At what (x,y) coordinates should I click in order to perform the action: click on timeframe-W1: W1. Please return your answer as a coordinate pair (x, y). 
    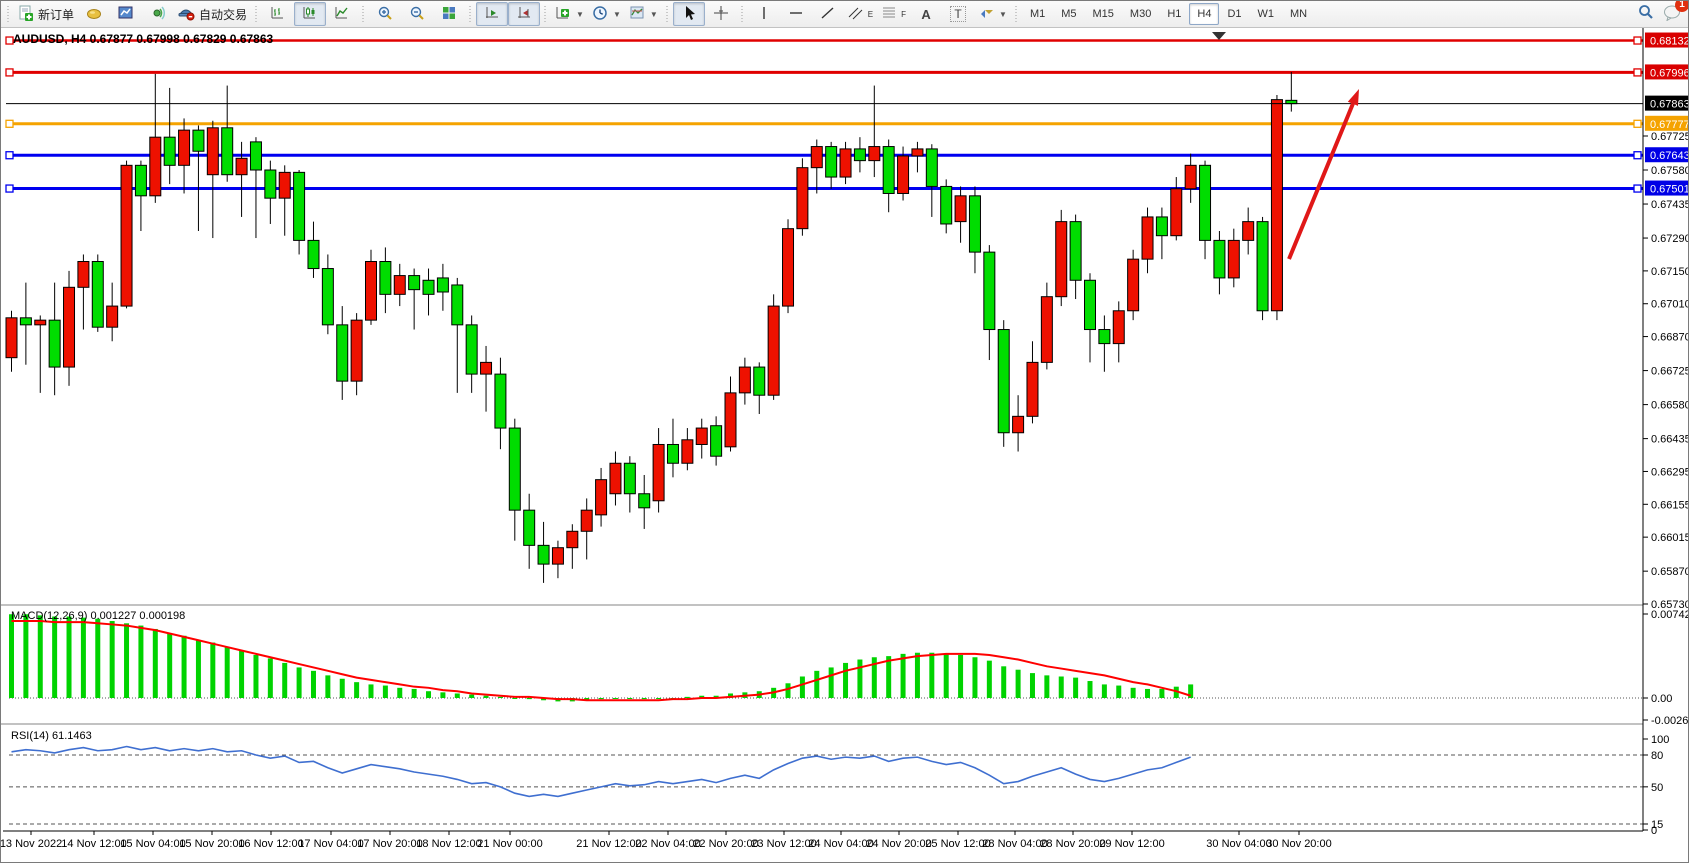
    Looking at the image, I should click on (1266, 14).